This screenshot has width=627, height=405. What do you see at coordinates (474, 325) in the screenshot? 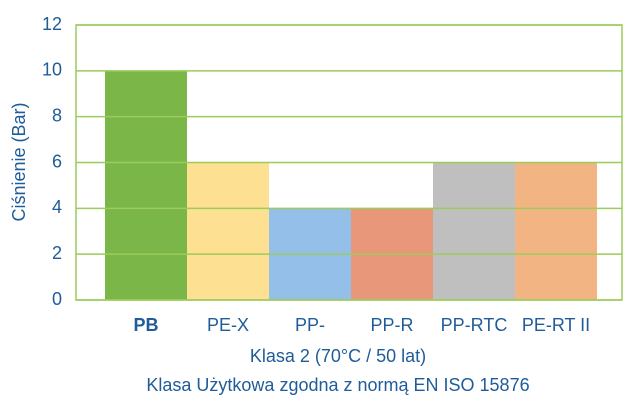
I see `x-tick-label: PP-RTC` at bounding box center [474, 325].